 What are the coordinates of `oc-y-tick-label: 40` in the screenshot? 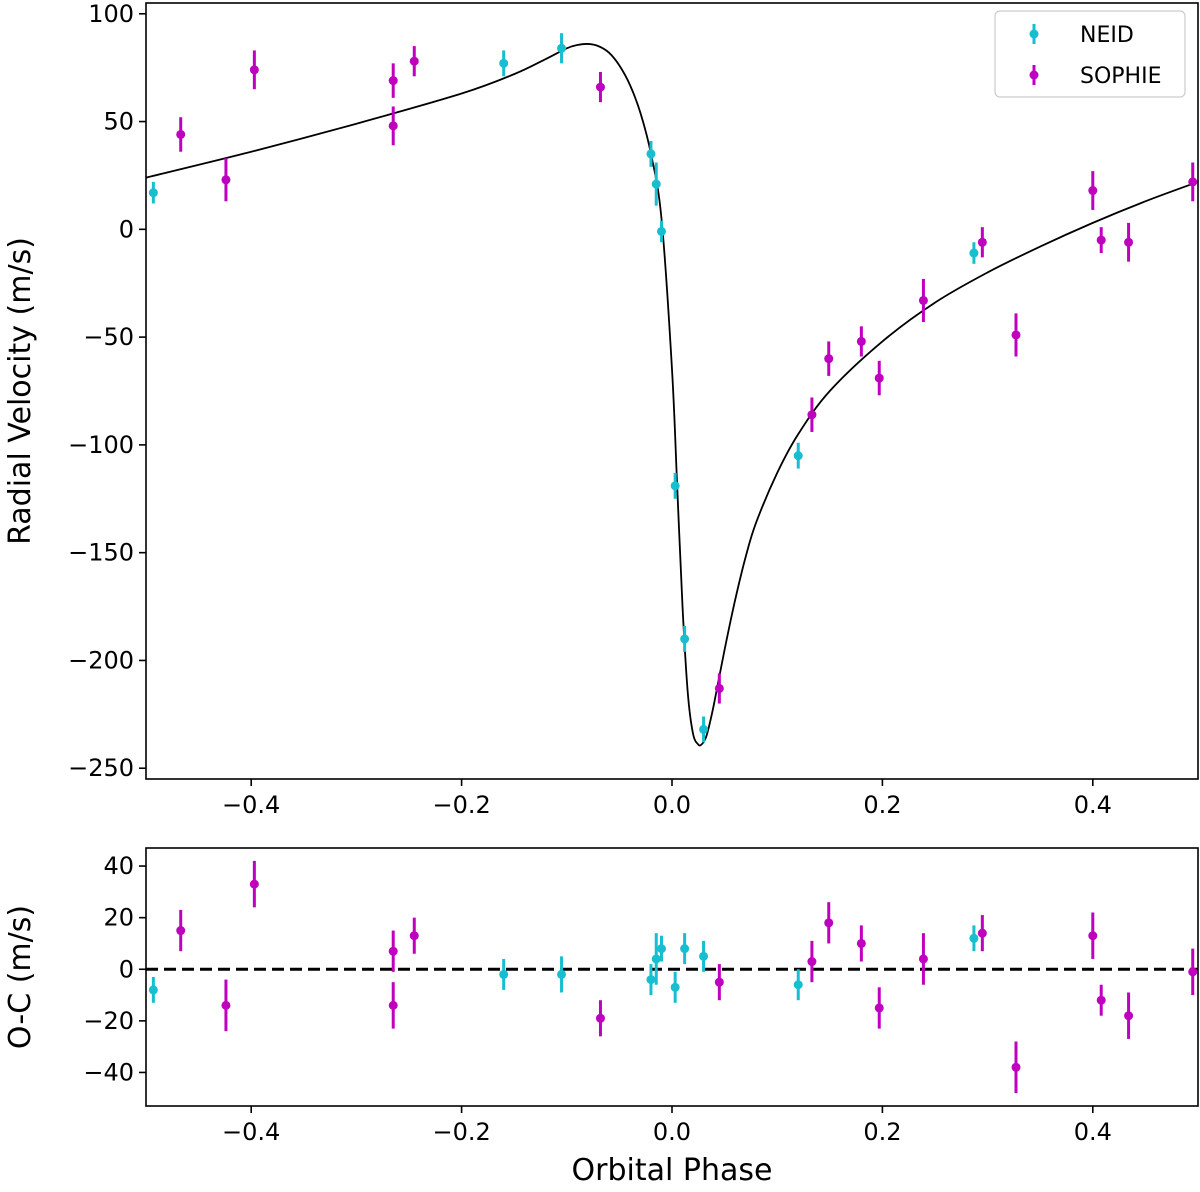 It's located at (118, 866).